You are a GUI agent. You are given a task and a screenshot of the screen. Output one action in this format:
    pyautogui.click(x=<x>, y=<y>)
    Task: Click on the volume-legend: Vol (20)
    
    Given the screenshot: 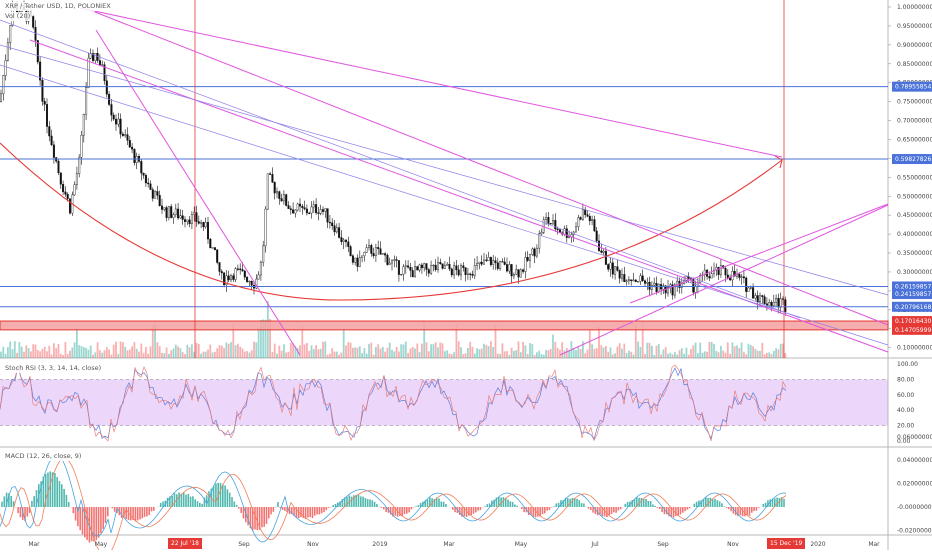 What is the action you would take?
    pyautogui.click(x=17, y=16)
    